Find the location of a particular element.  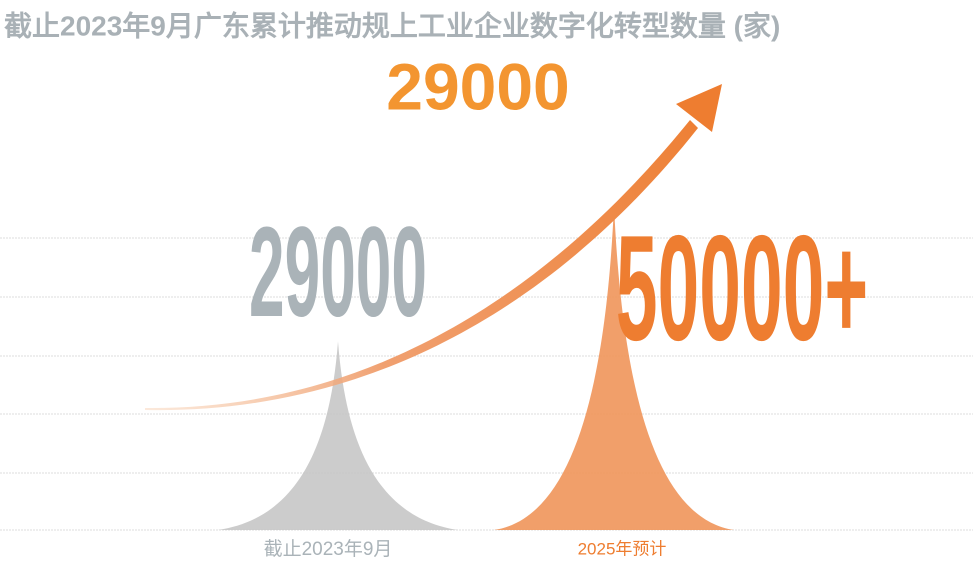

x-tick-label: 截止2023年9月 is located at coordinates (328, 549).